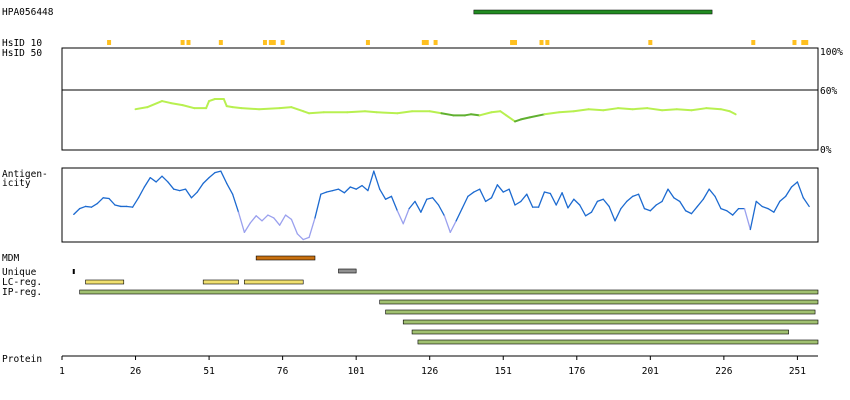 The height and width of the screenshot is (400, 850). What do you see at coordinates (797, 371) in the screenshot?
I see `x-tick-label-10: 251` at bounding box center [797, 371].